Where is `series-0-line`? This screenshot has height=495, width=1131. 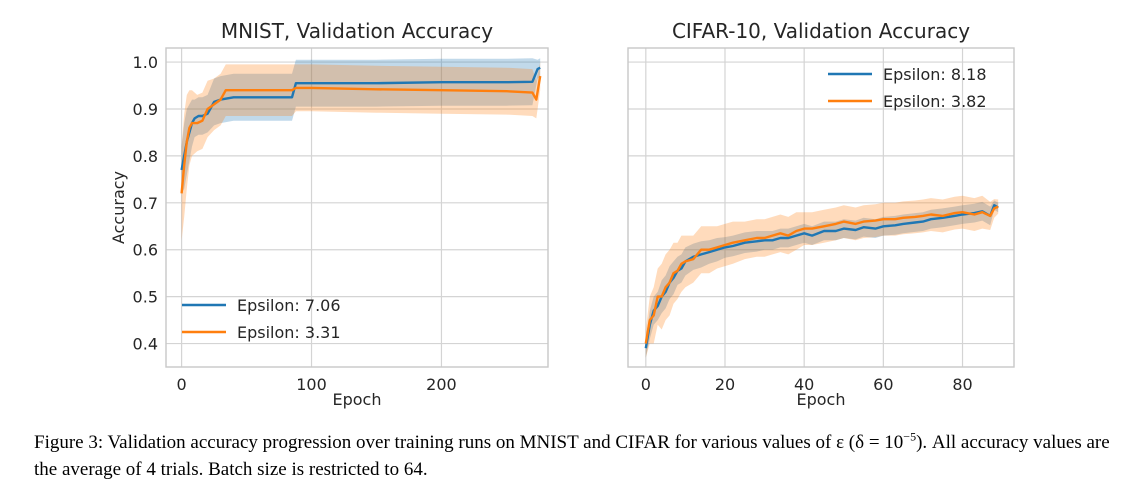 series-0-line is located at coordinates (821, 276).